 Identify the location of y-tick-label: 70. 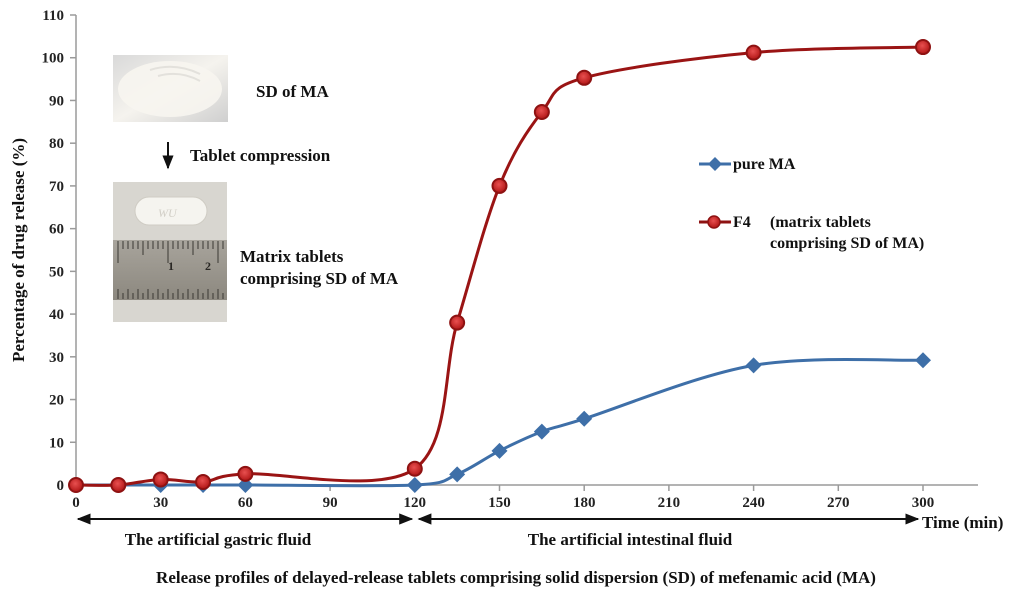
(56, 187).